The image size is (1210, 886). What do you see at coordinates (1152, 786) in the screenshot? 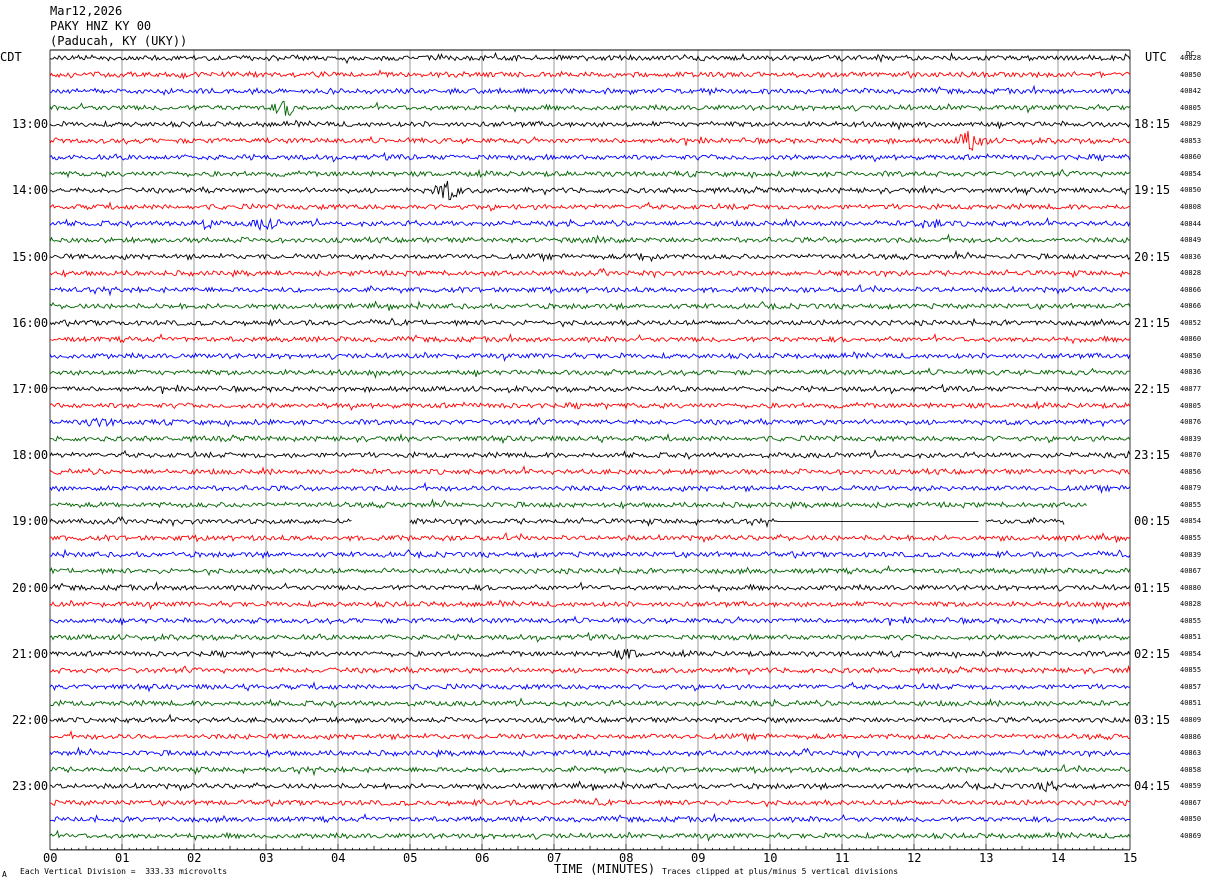
I see `hour-label-right: 04:15` at bounding box center [1152, 786].